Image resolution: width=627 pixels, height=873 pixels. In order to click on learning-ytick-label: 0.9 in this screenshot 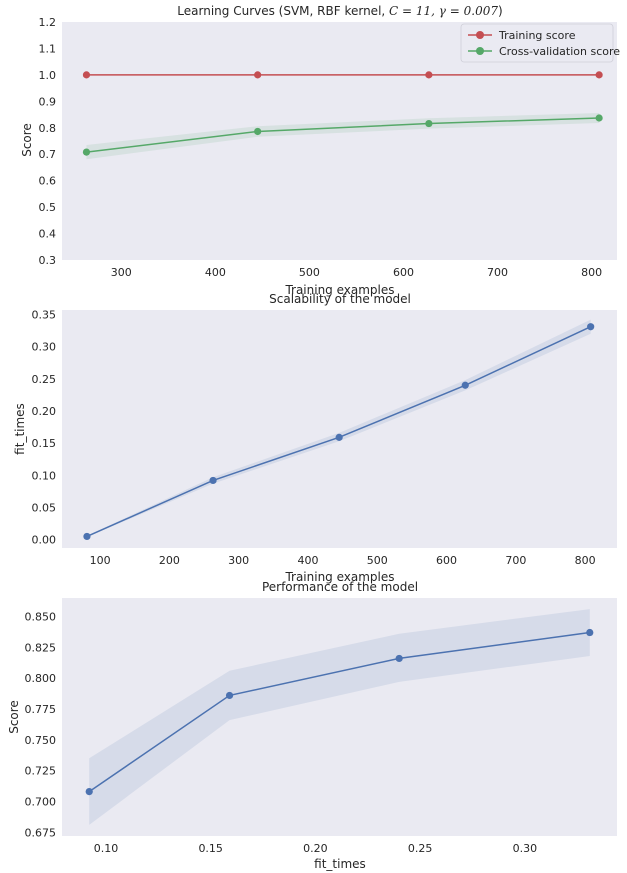, I will do `click(48, 101)`.